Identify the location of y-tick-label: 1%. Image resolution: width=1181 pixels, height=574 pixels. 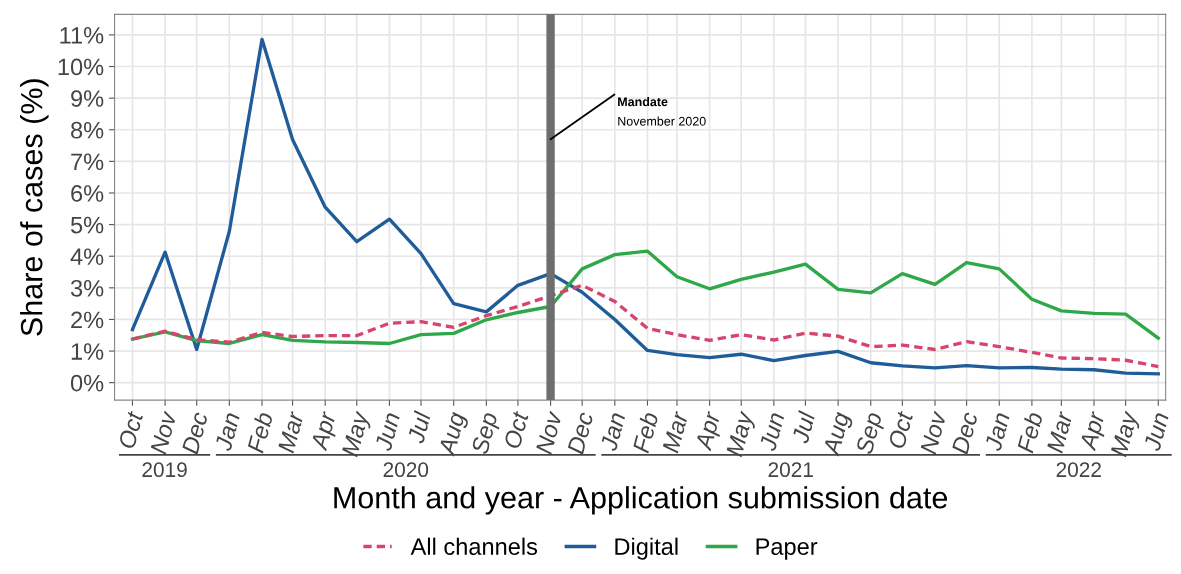
(87, 351).